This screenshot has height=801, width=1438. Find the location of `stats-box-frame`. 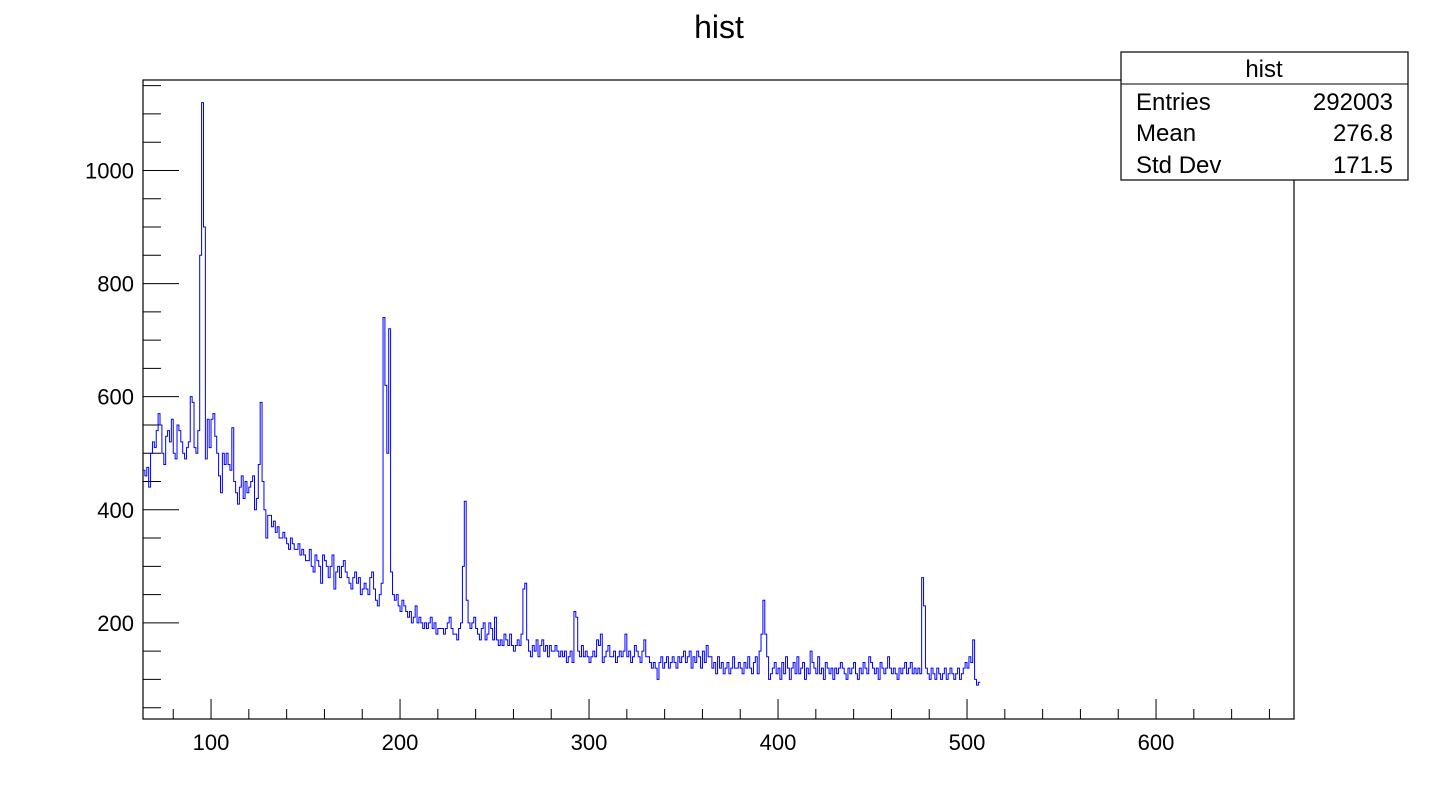

stats-box-frame is located at coordinates (1264, 116).